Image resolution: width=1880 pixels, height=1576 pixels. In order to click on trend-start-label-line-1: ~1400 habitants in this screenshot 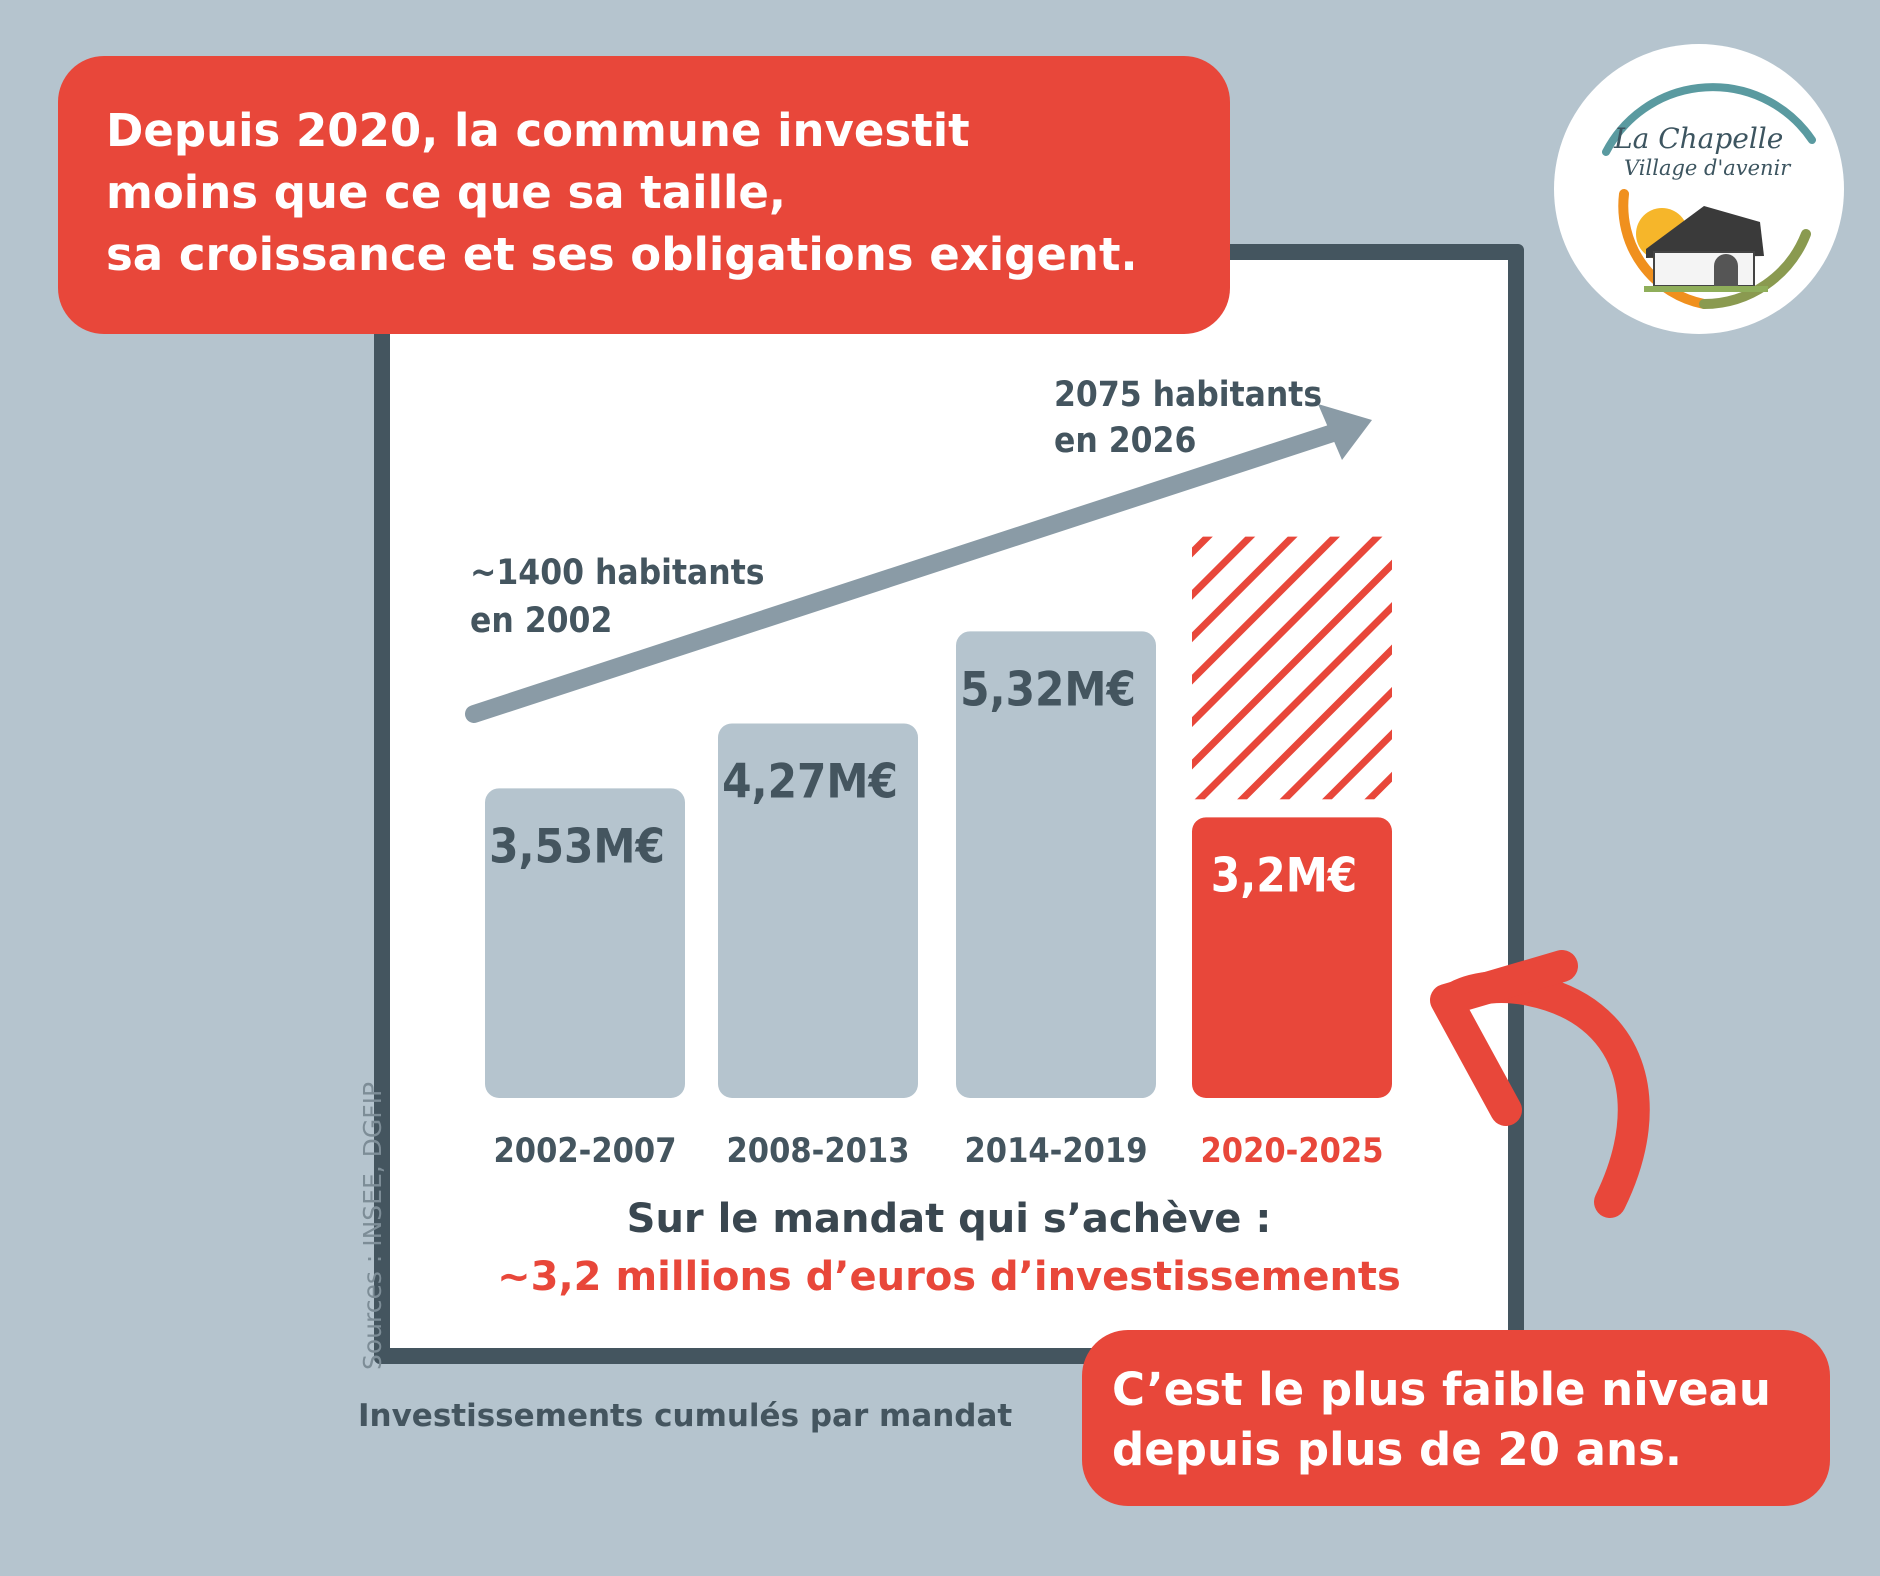, I will do `click(617, 573)`.